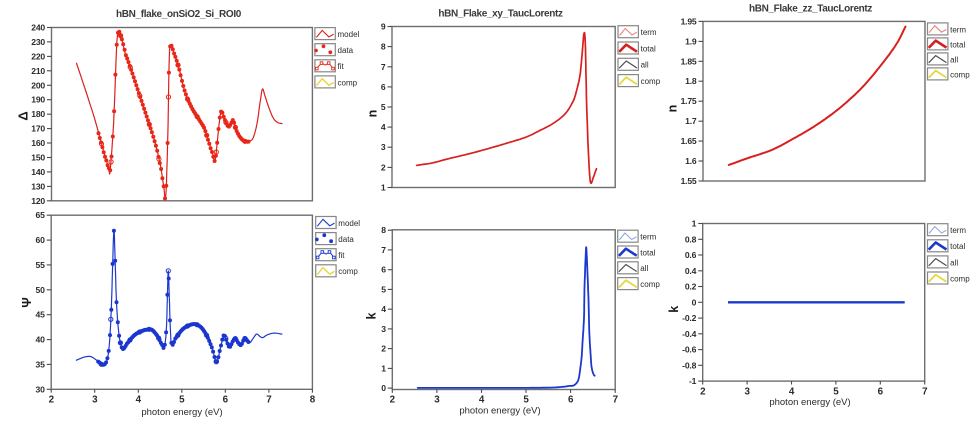 This screenshot has height=427, width=973. I want to click on svg-text: 1.8, so click(691, 81).